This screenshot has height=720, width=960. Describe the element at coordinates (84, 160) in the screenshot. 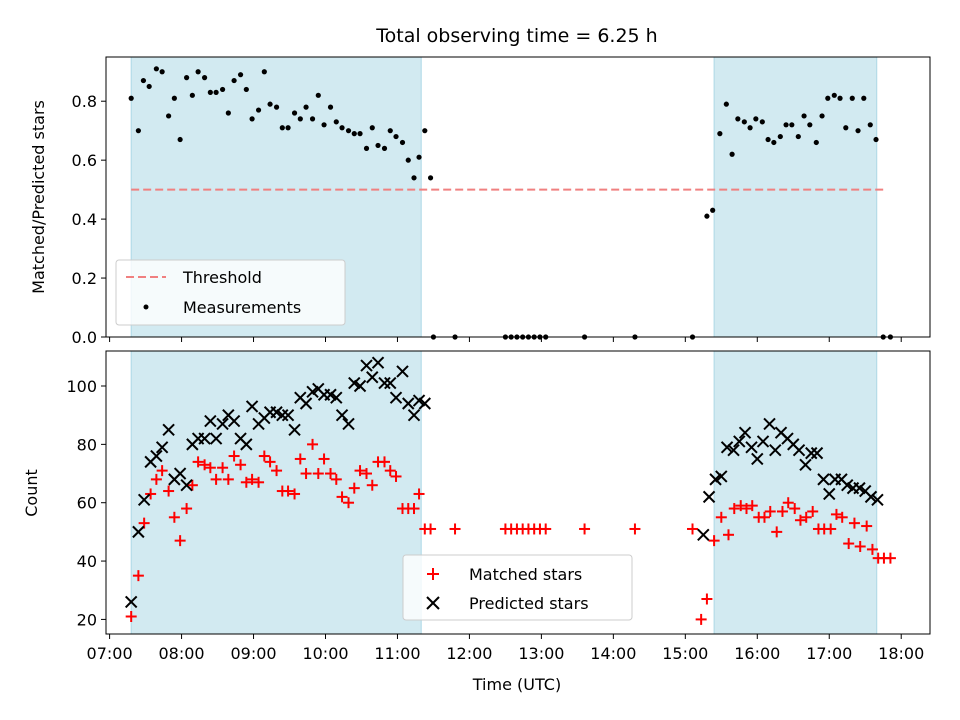

I see `y-tick-label-top-3: 0.6` at that location.